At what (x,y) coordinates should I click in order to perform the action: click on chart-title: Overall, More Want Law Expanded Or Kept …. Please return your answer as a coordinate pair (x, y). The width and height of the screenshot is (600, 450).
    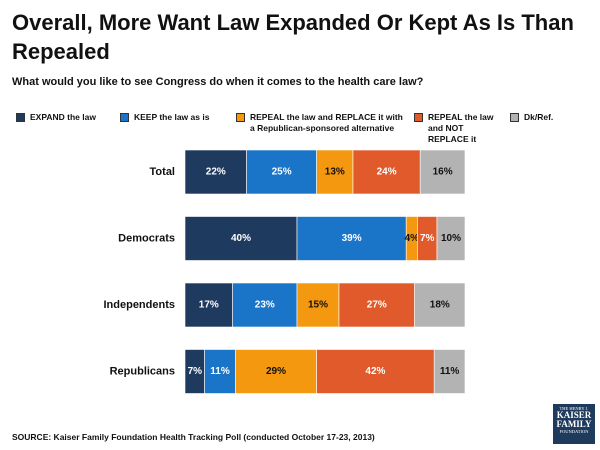
    Looking at the image, I should click on (293, 37).